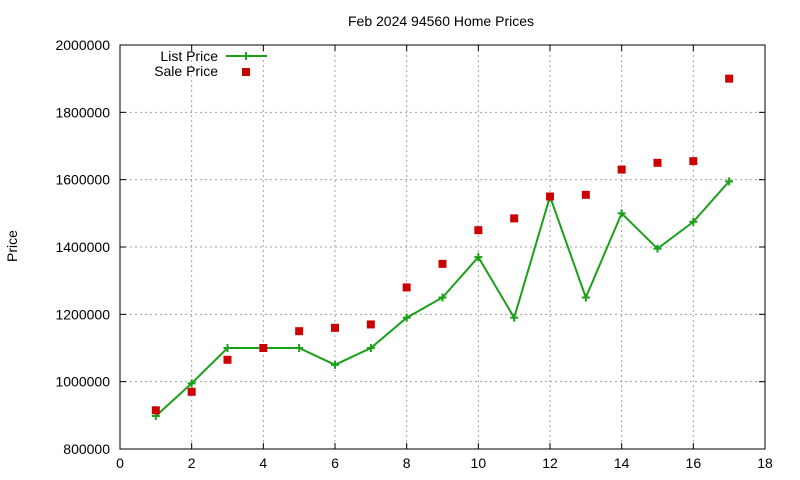 This screenshot has height=480, width=800. I want to click on x-tick-label: 10, so click(479, 463).